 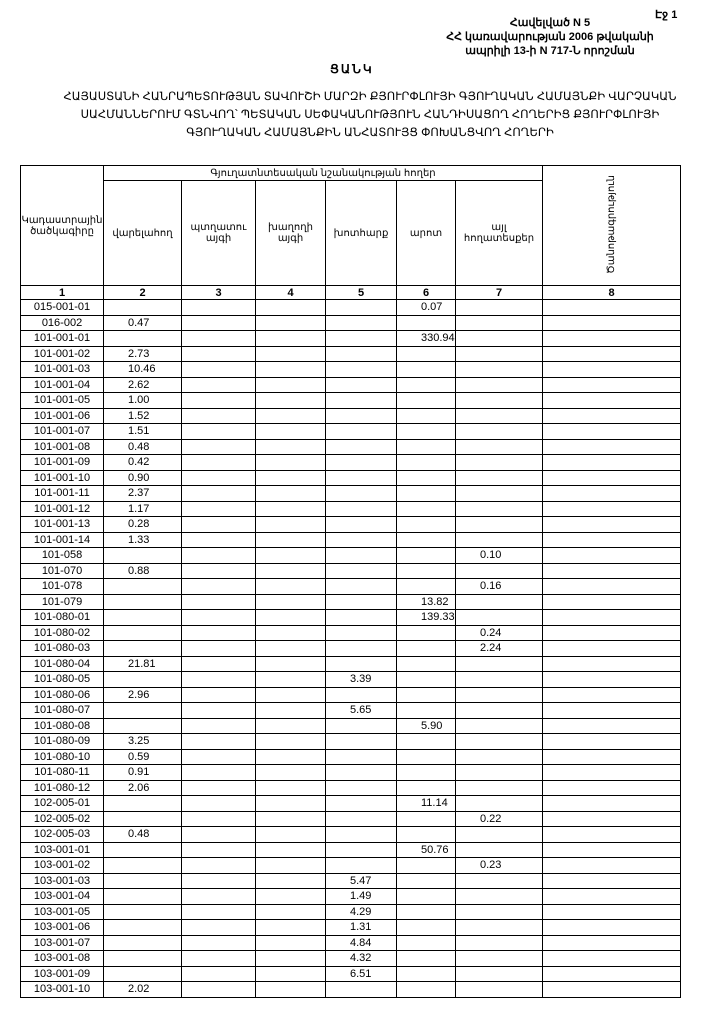 I want to click on cadastral-code-cell: 101-001-08, so click(x=62, y=446).